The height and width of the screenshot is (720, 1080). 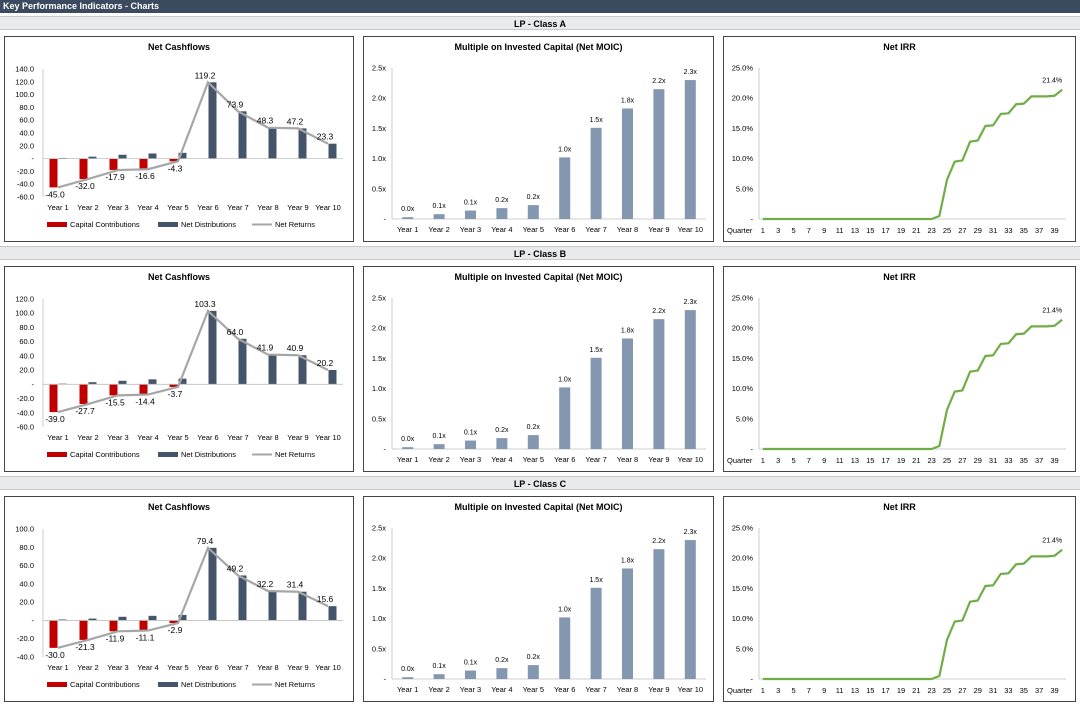 I want to click on y-tick-label: 20.0, so click(x=26, y=145).